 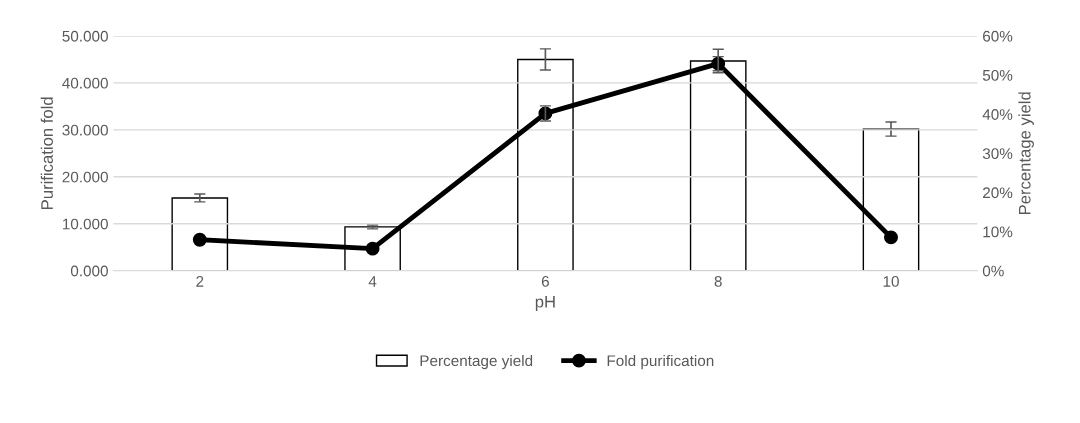 I want to click on y2-axis-title: Percentage yield, so click(x=1026, y=153).